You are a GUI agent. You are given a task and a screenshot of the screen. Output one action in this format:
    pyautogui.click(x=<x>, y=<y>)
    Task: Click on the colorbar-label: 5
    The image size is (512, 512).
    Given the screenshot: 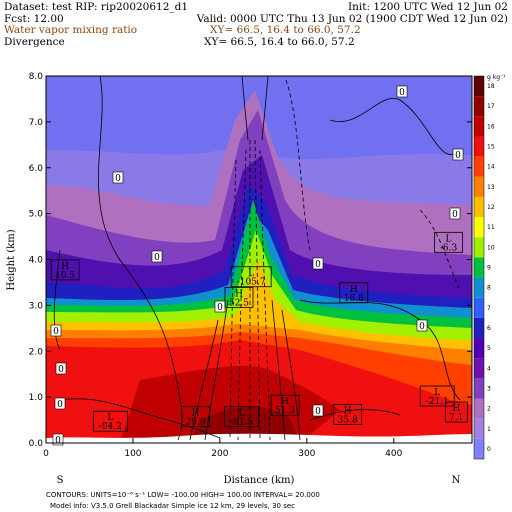 What is the action you would take?
    pyautogui.click(x=489, y=348)
    